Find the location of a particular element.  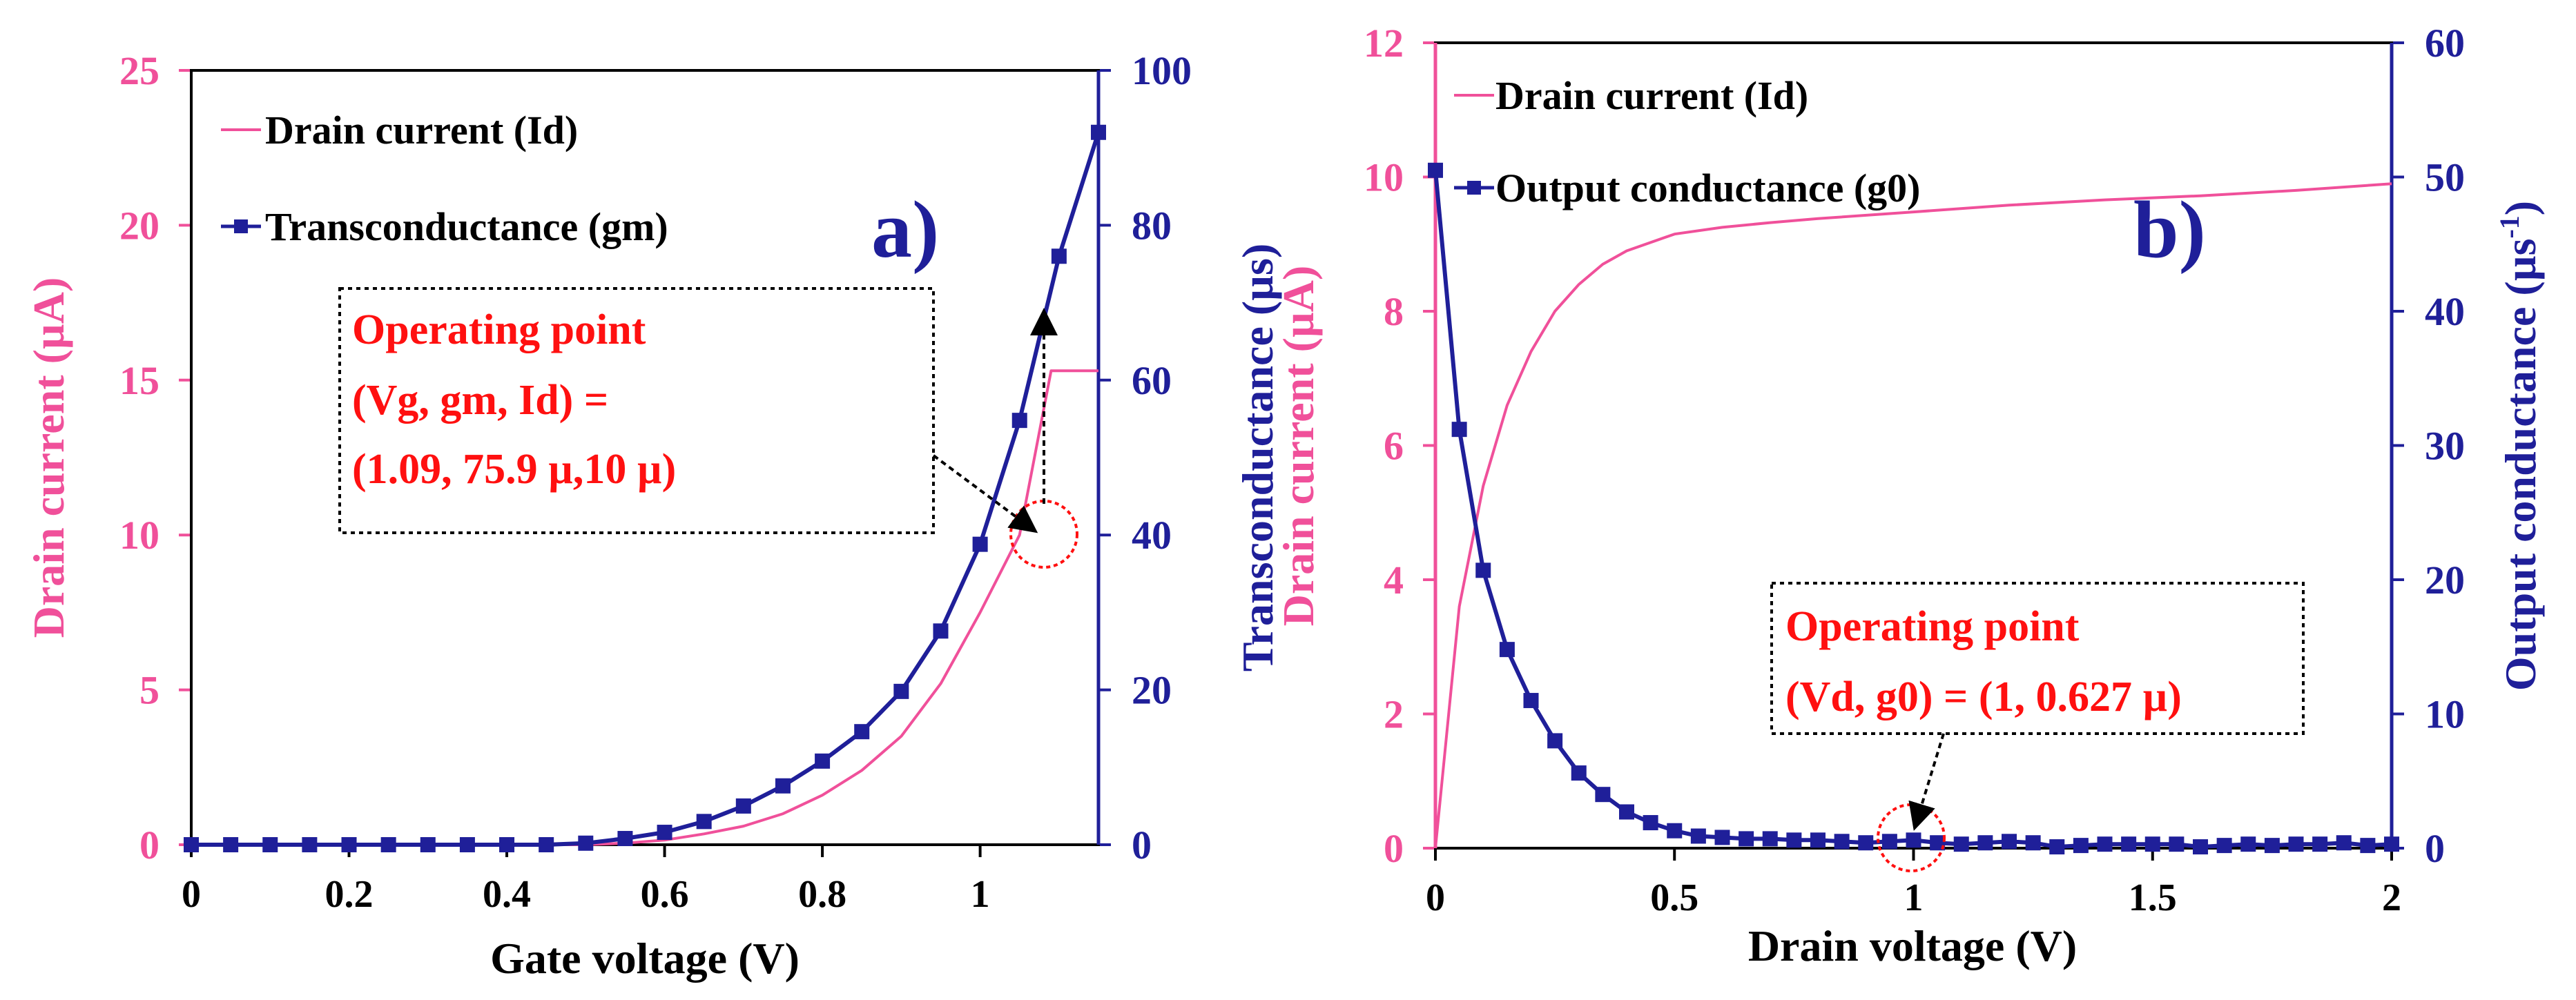

panel-b-y-right-axis-title-sup: -1 is located at coordinates (2509, 227).